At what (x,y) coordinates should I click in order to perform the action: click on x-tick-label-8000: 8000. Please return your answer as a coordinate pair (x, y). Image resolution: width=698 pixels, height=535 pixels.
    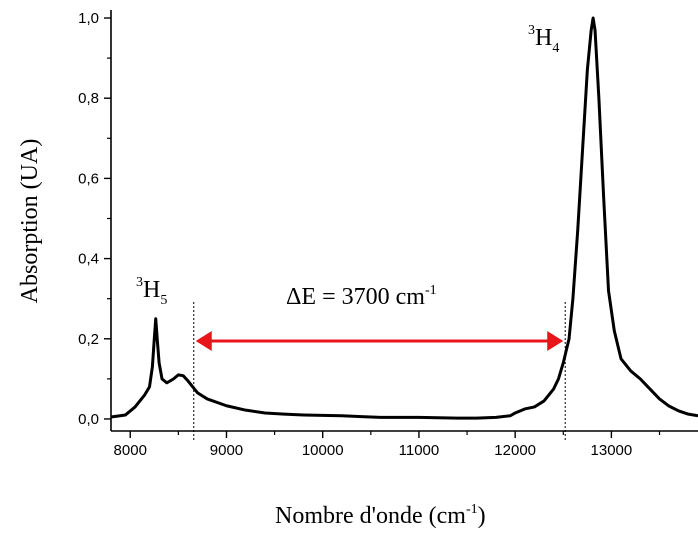
    Looking at the image, I should click on (130, 450).